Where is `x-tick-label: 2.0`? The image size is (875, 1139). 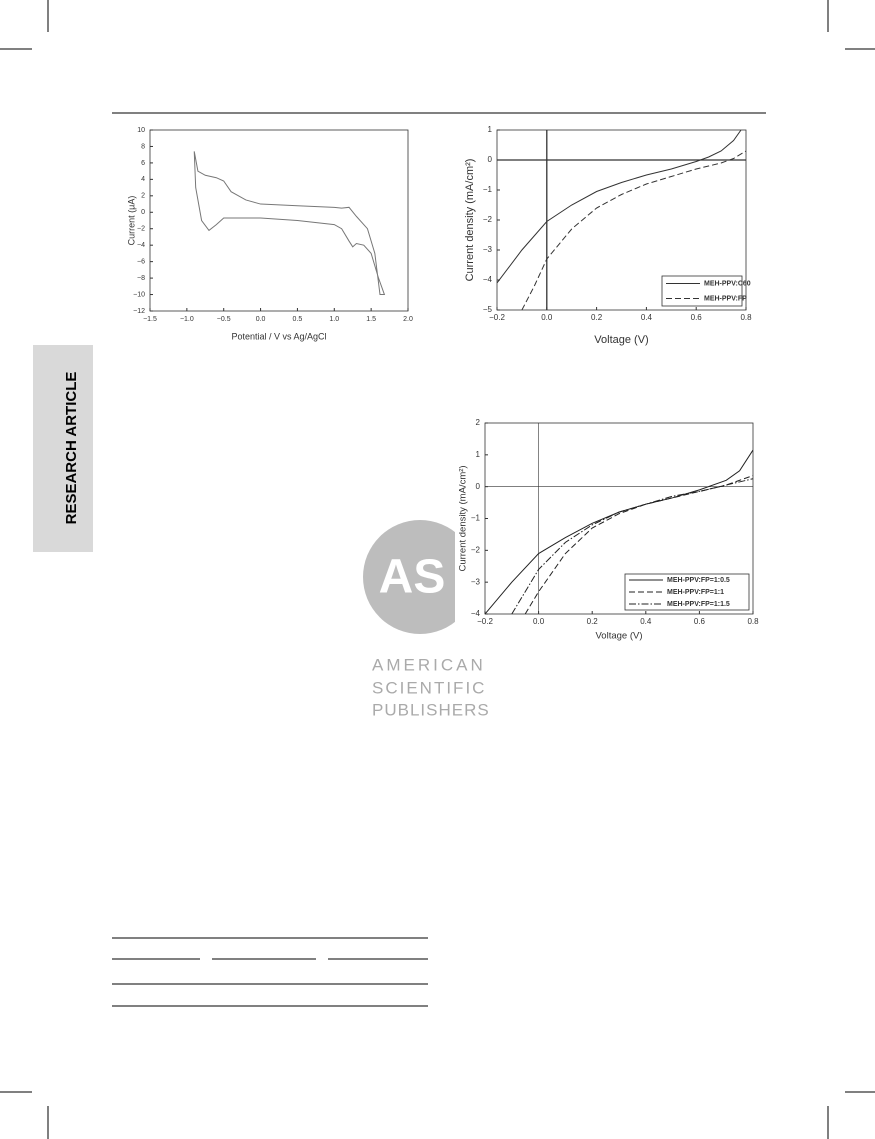 x-tick-label: 2.0 is located at coordinates (408, 319).